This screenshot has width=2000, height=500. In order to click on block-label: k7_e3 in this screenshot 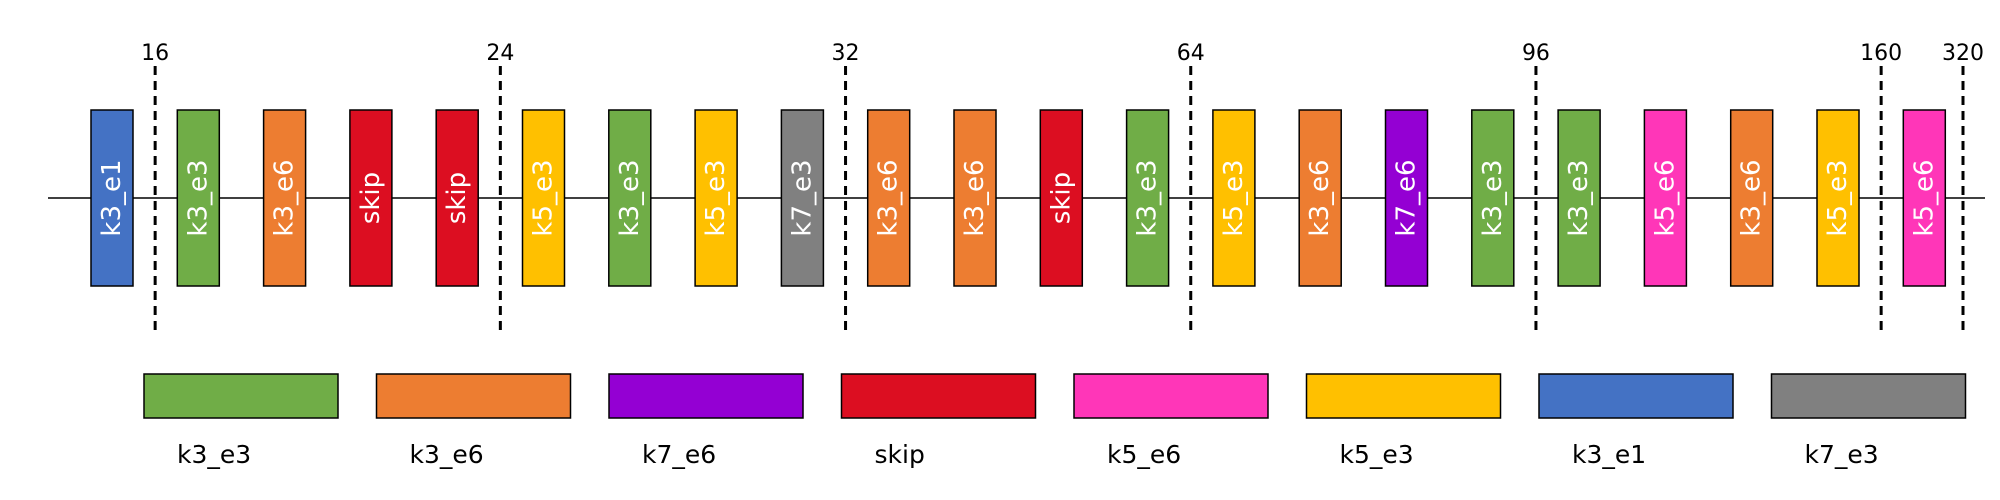, I will do `click(802, 197)`.